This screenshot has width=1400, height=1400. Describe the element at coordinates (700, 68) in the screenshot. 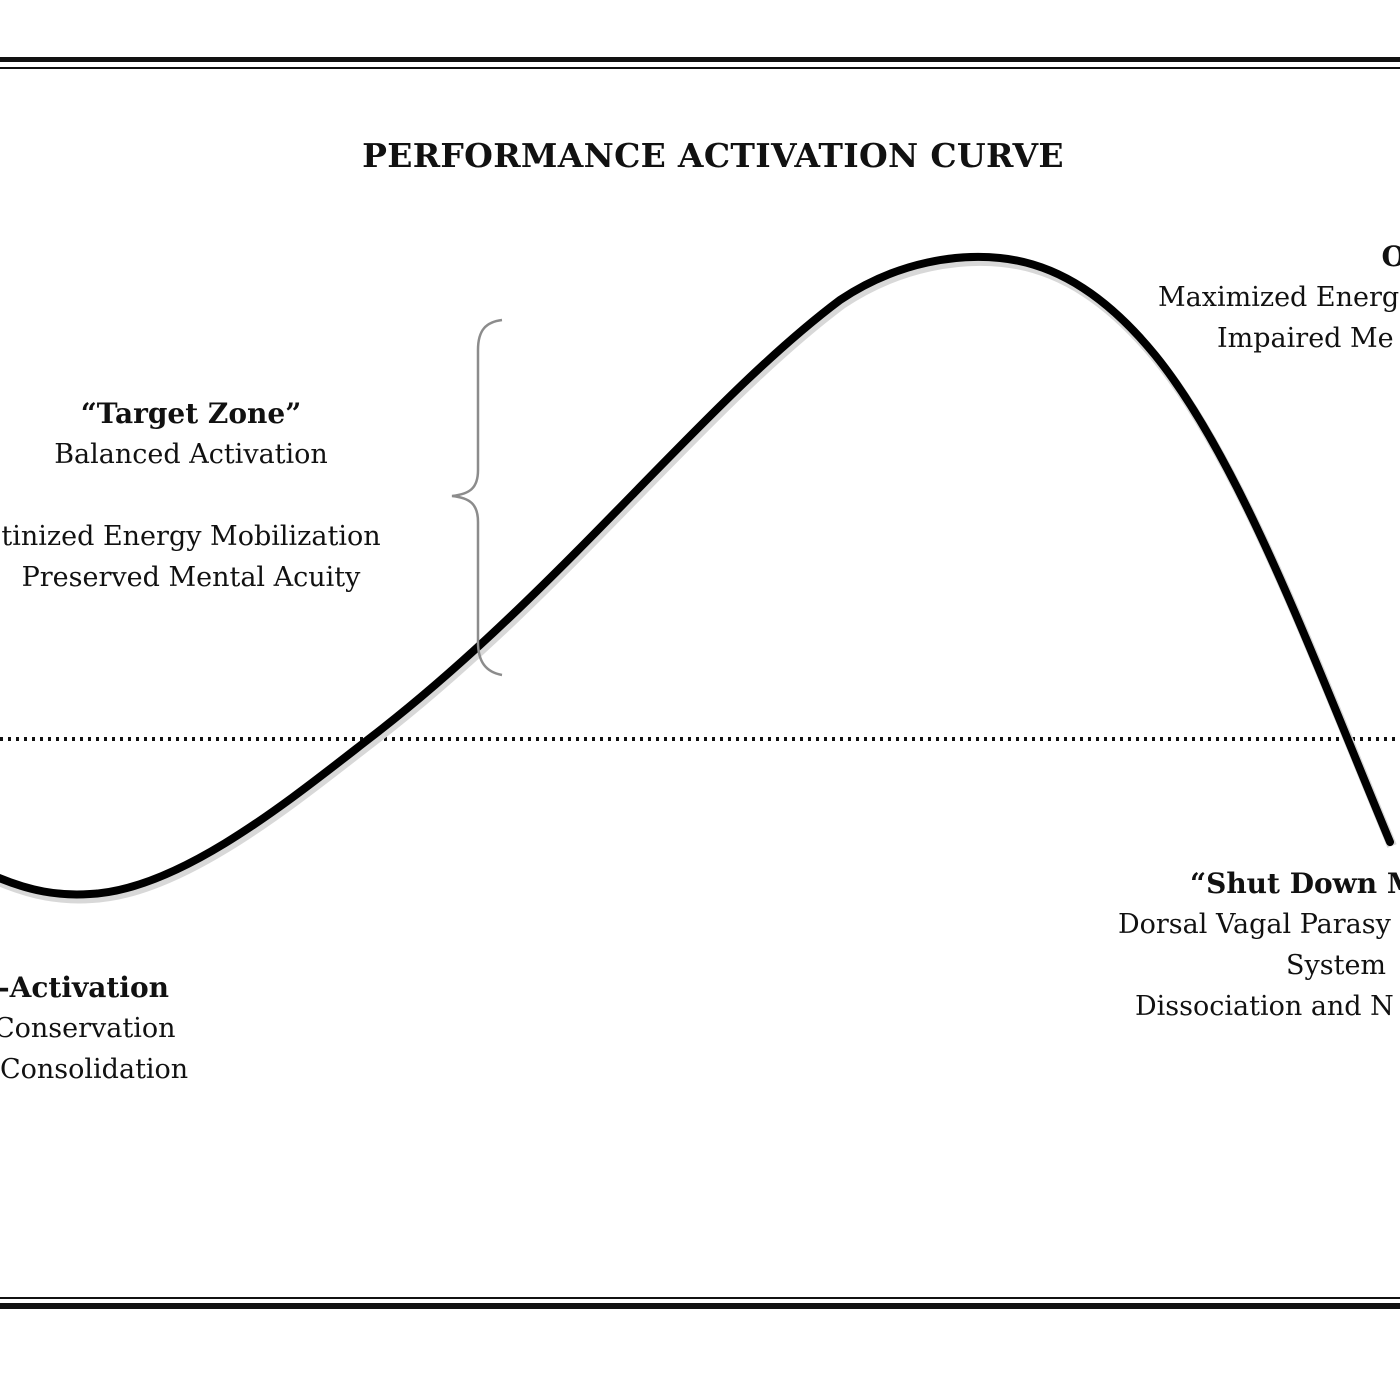

I see `top-border-inner` at that location.